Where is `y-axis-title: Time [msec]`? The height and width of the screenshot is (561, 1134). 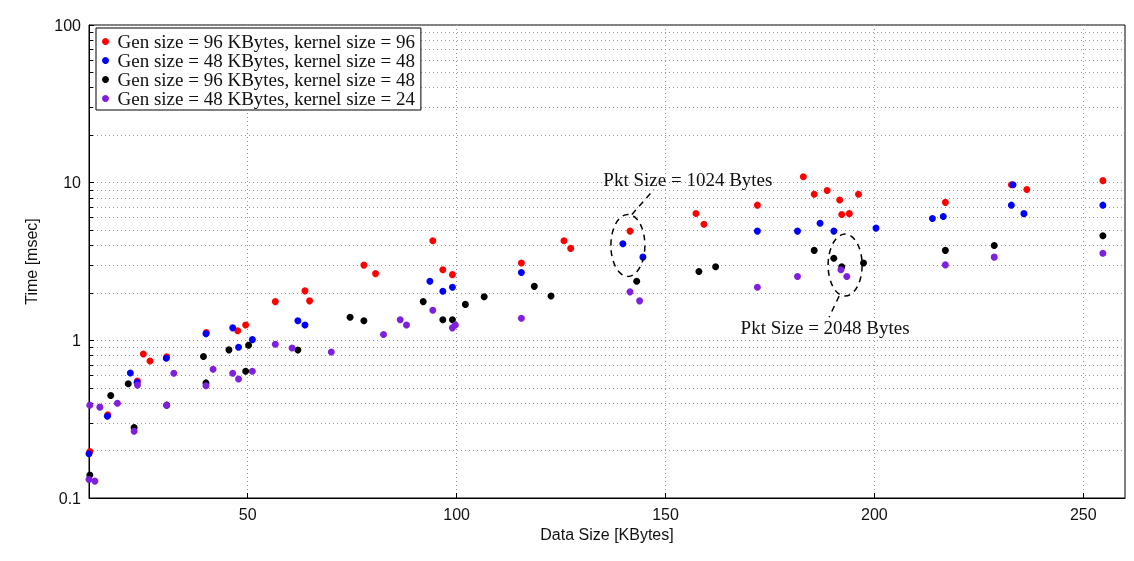 y-axis-title: Time [msec] is located at coordinates (31, 261).